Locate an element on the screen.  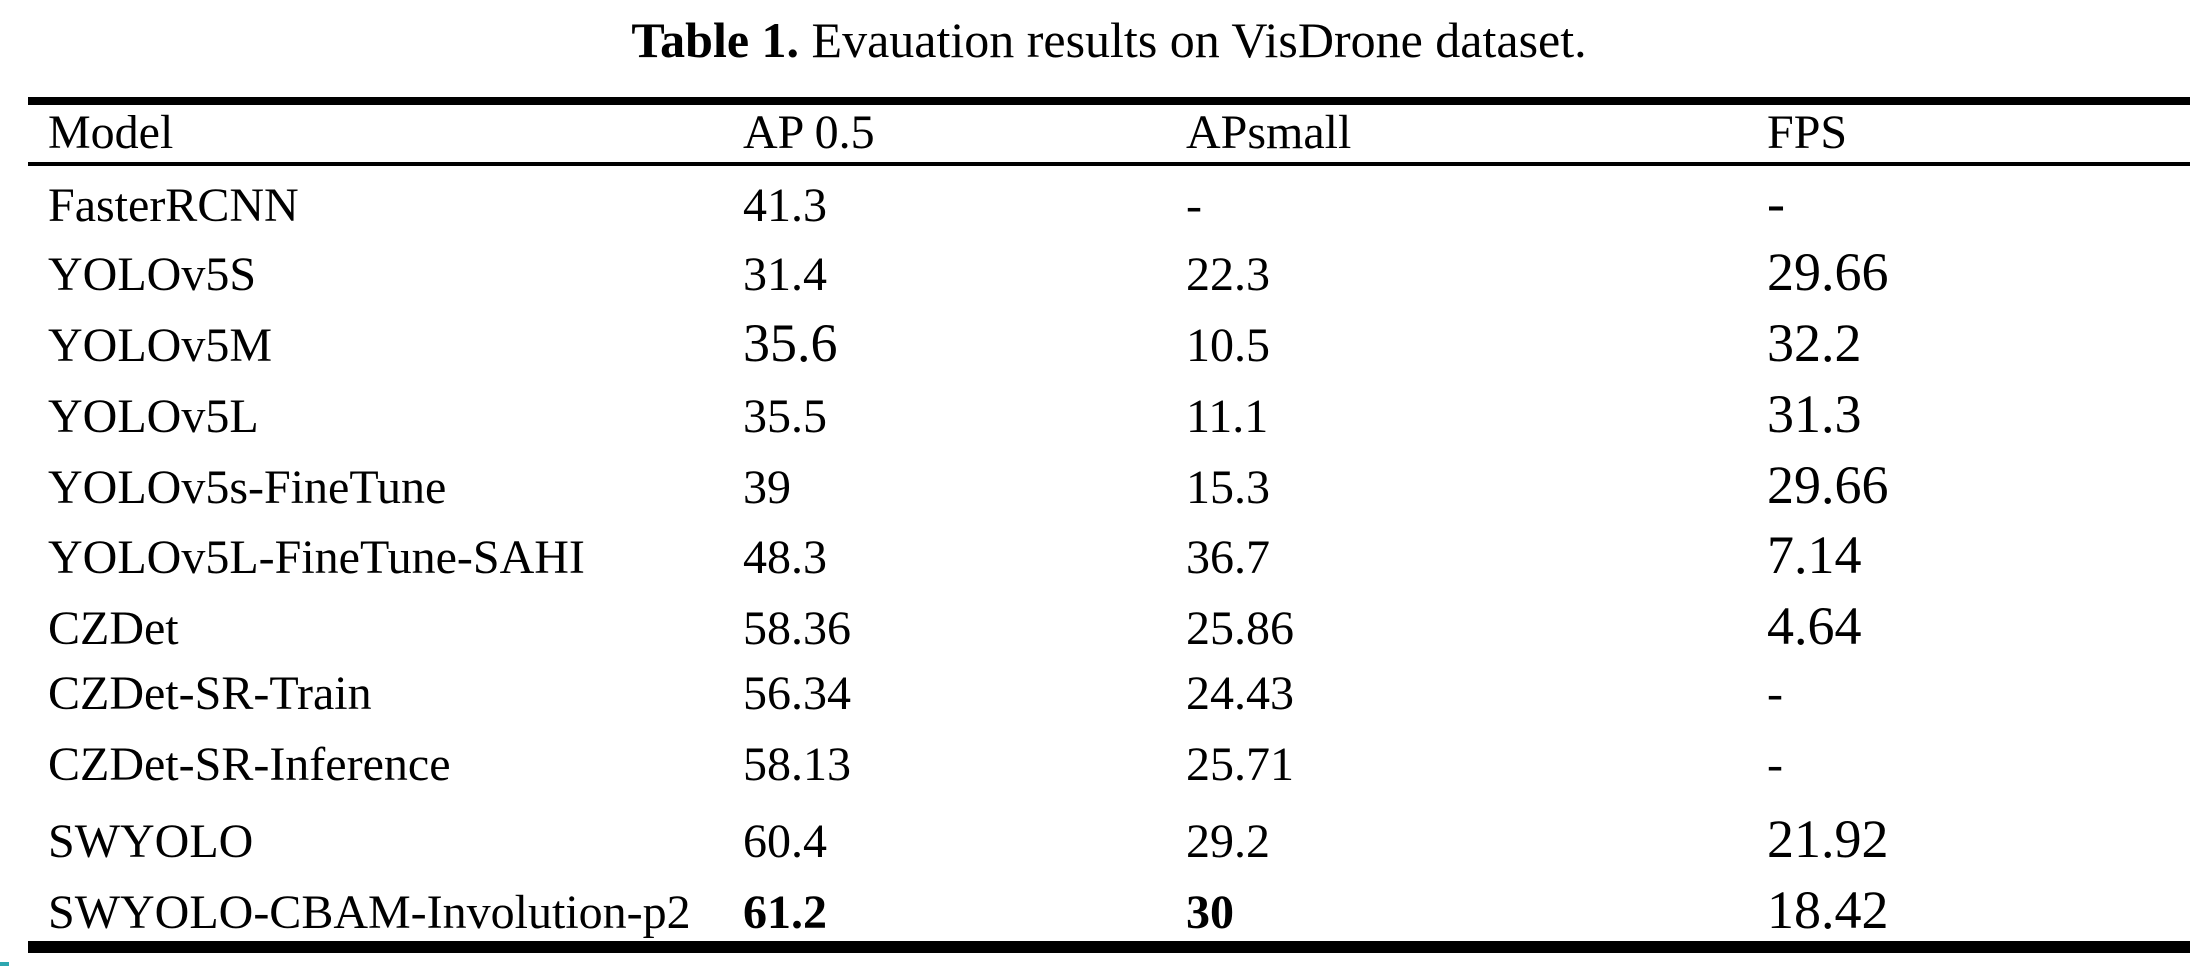
apsmall-cell: 30 is located at coordinates (1210, 912).